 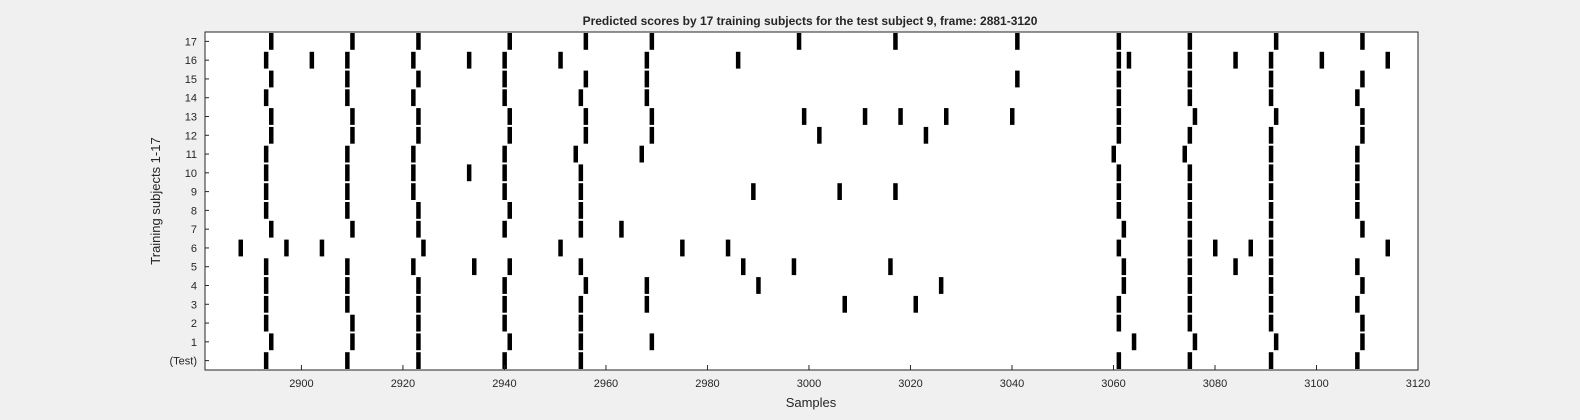 I want to click on y-tick-label: 5, so click(x=194, y=268).